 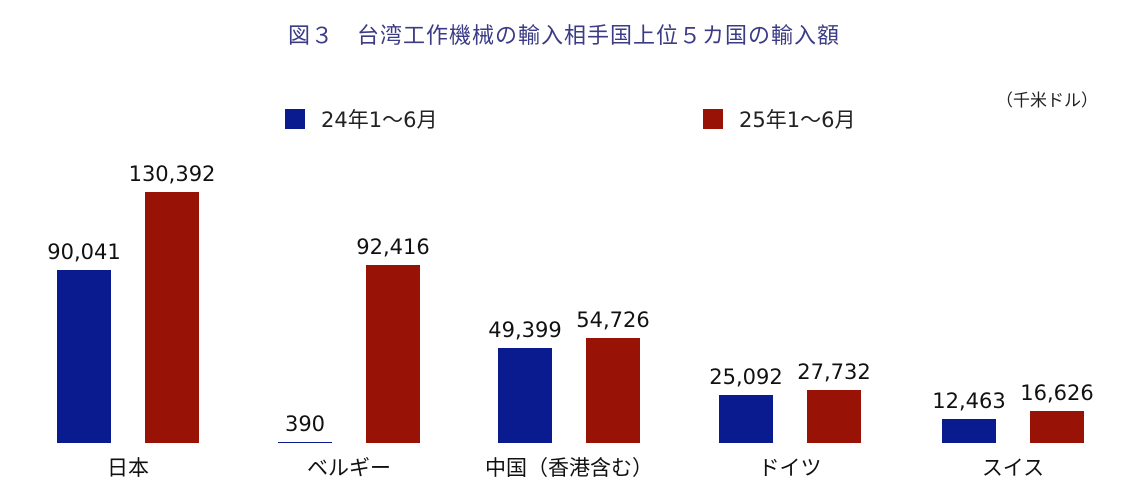 I want to click on data-label: 90,041, so click(x=84, y=252).